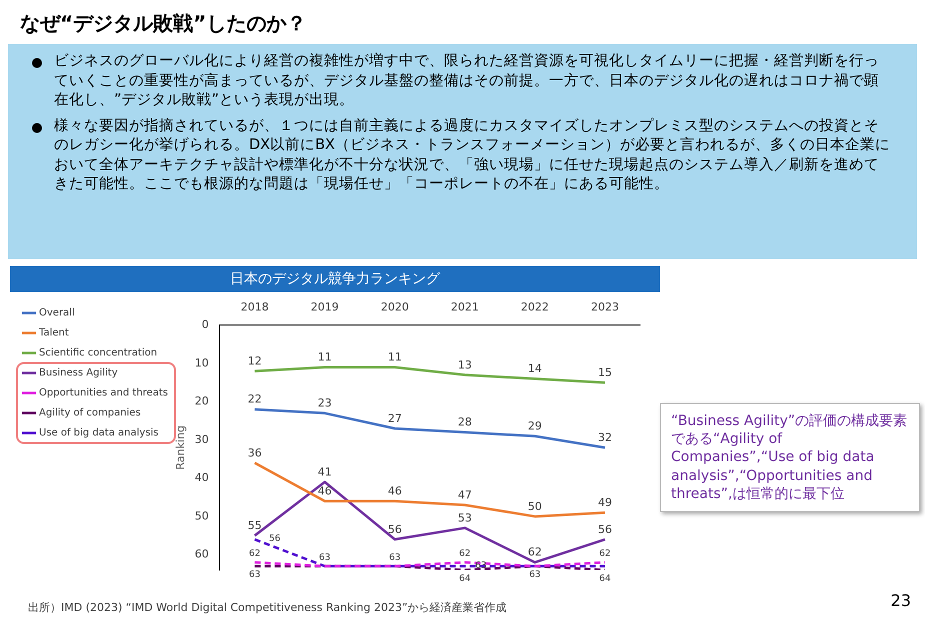 The height and width of the screenshot is (621, 925). What do you see at coordinates (464, 307) in the screenshot?
I see `x-tick-label: 2021` at bounding box center [464, 307].